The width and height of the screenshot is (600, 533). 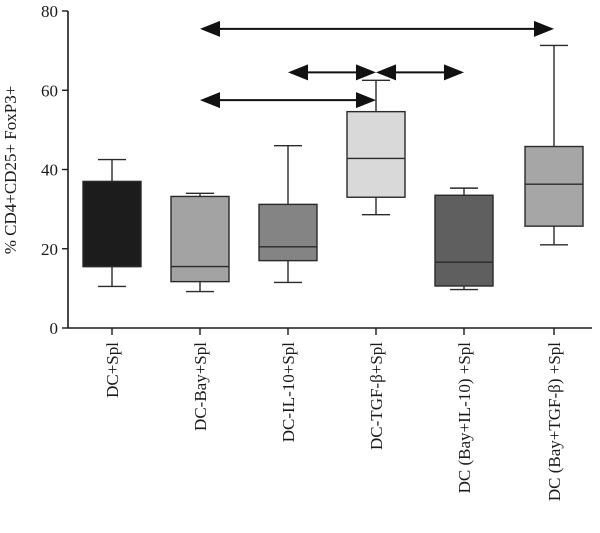 I want to click on category-label: DC (Bay+TGF-β) +Spl, so click(x=554, y=421).